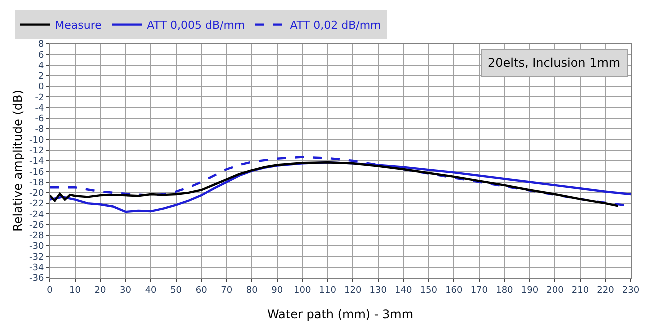 The image size is (650, 329). What do you see at coordinates (196, 25) in the screenshot?
I see `legend-label: ATT 0,005 dB/mm` at bounding box center [196, 25].